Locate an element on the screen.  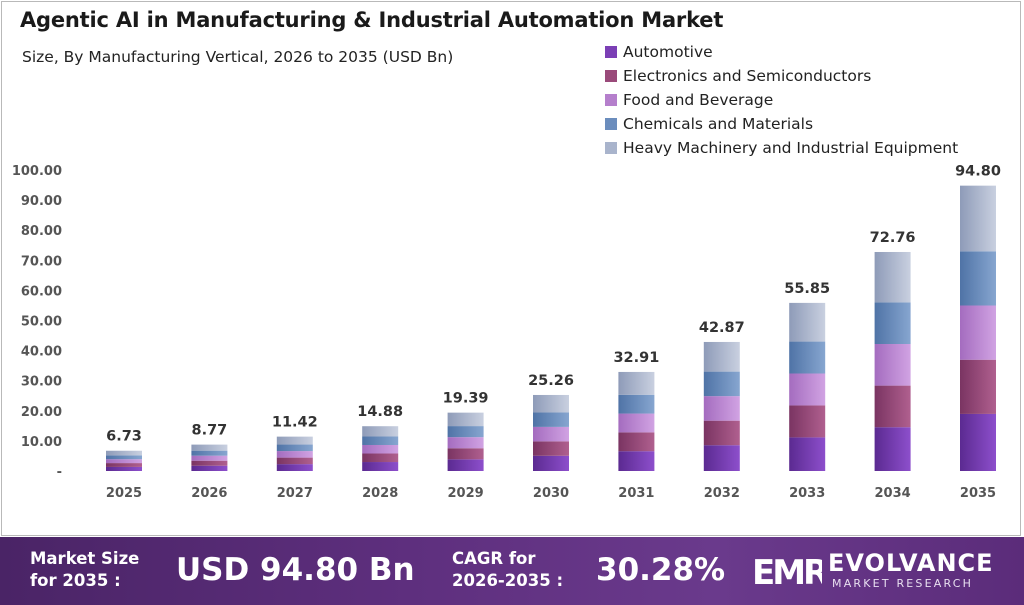
legend-item-chemicals: Chemicals and Materials is located at coordinates (781, 124).